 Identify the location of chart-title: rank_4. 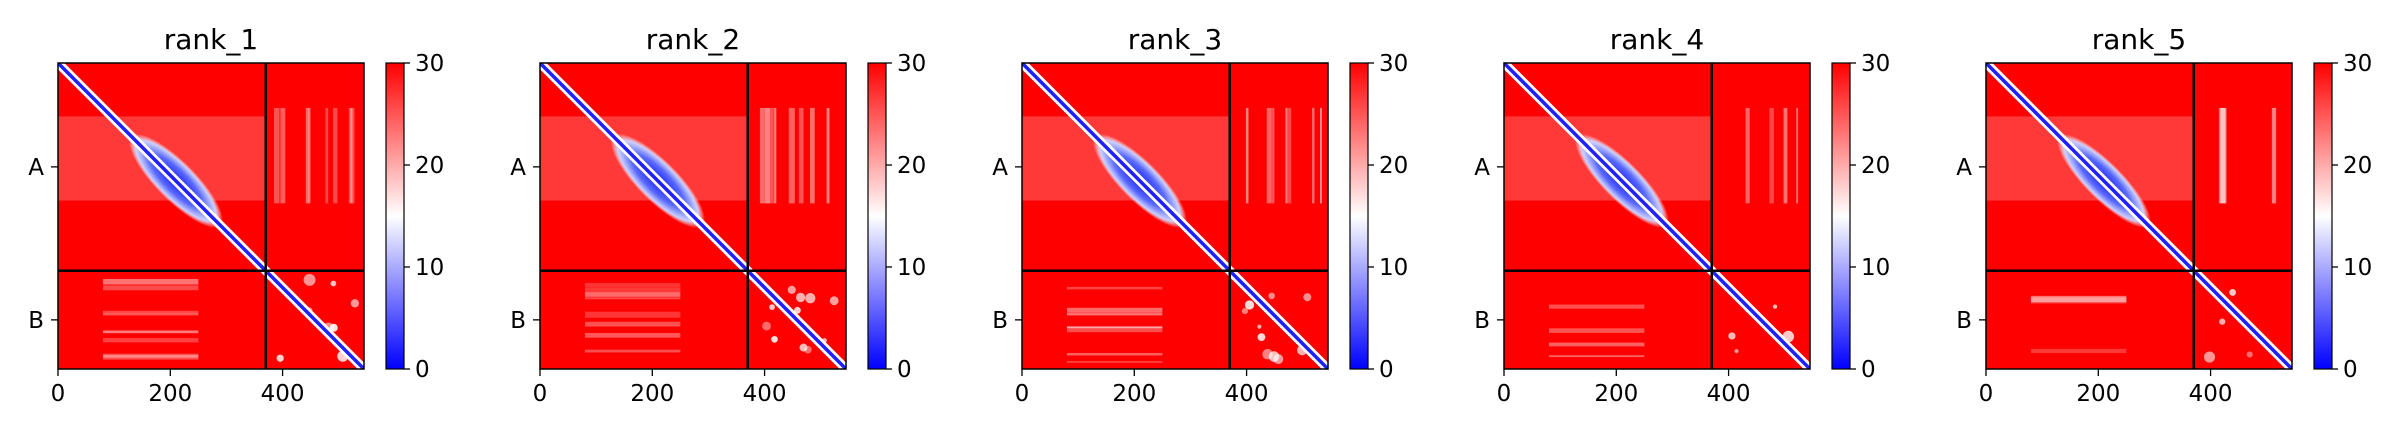
(1657, 39).